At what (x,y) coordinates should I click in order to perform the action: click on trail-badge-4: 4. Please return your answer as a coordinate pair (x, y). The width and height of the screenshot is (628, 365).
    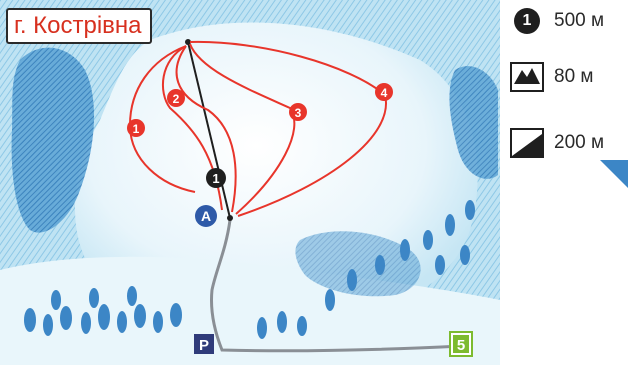
    Looking at the image, I should click on (384, 92).